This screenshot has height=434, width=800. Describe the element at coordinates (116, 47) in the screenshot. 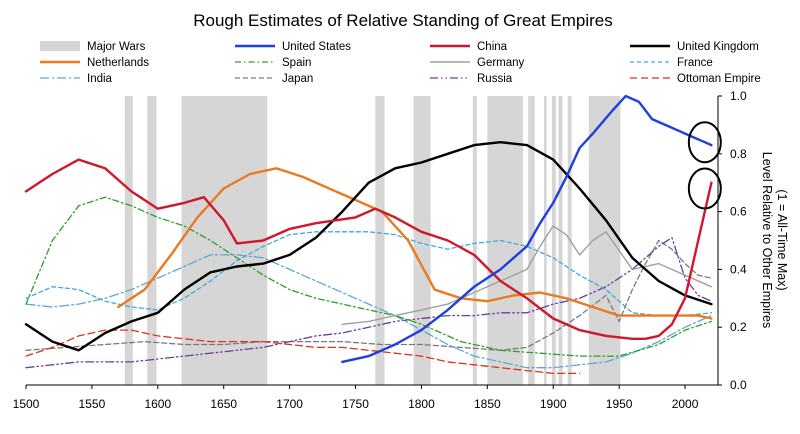

I see `legend-label: Major Wars` at that location.